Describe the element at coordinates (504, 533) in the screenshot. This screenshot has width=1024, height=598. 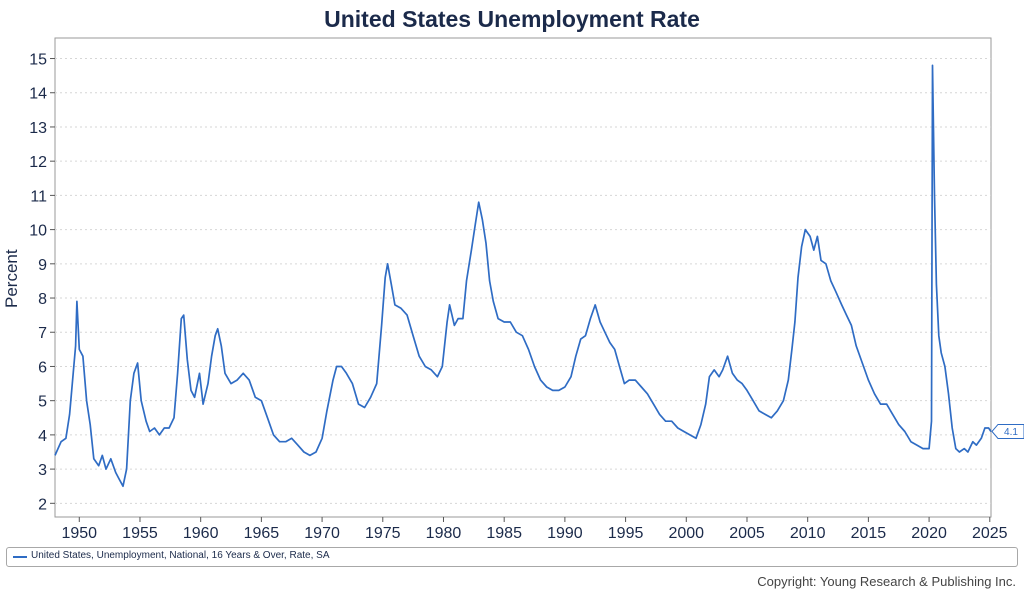
I see `x-tick-label: 1985` at that location.